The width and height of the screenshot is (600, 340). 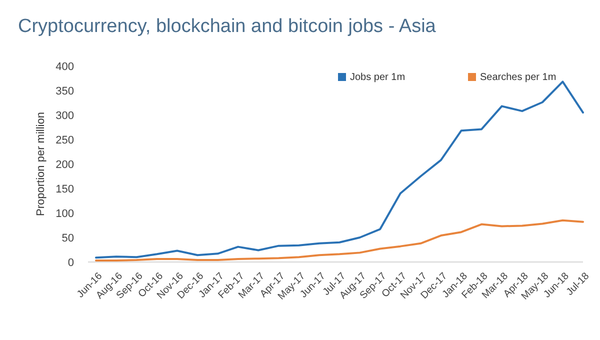 What do you see at coordinates (65, 140) in the screenshot?
I see `y-tick-label: 250` at bounding box center [65, 140].